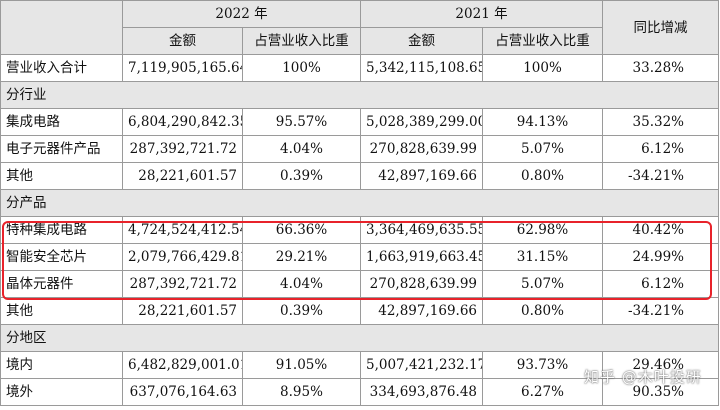  Describe the element at coordinates (542, 392) in the screenshot. I see `share-2021: 6.27%` at that location.